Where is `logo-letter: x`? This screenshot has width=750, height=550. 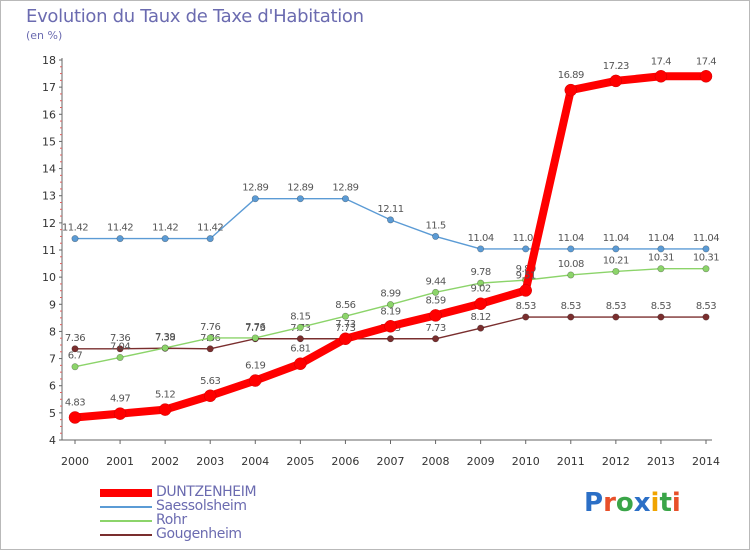 logo-letter: x is located at coordinates (642, 503).